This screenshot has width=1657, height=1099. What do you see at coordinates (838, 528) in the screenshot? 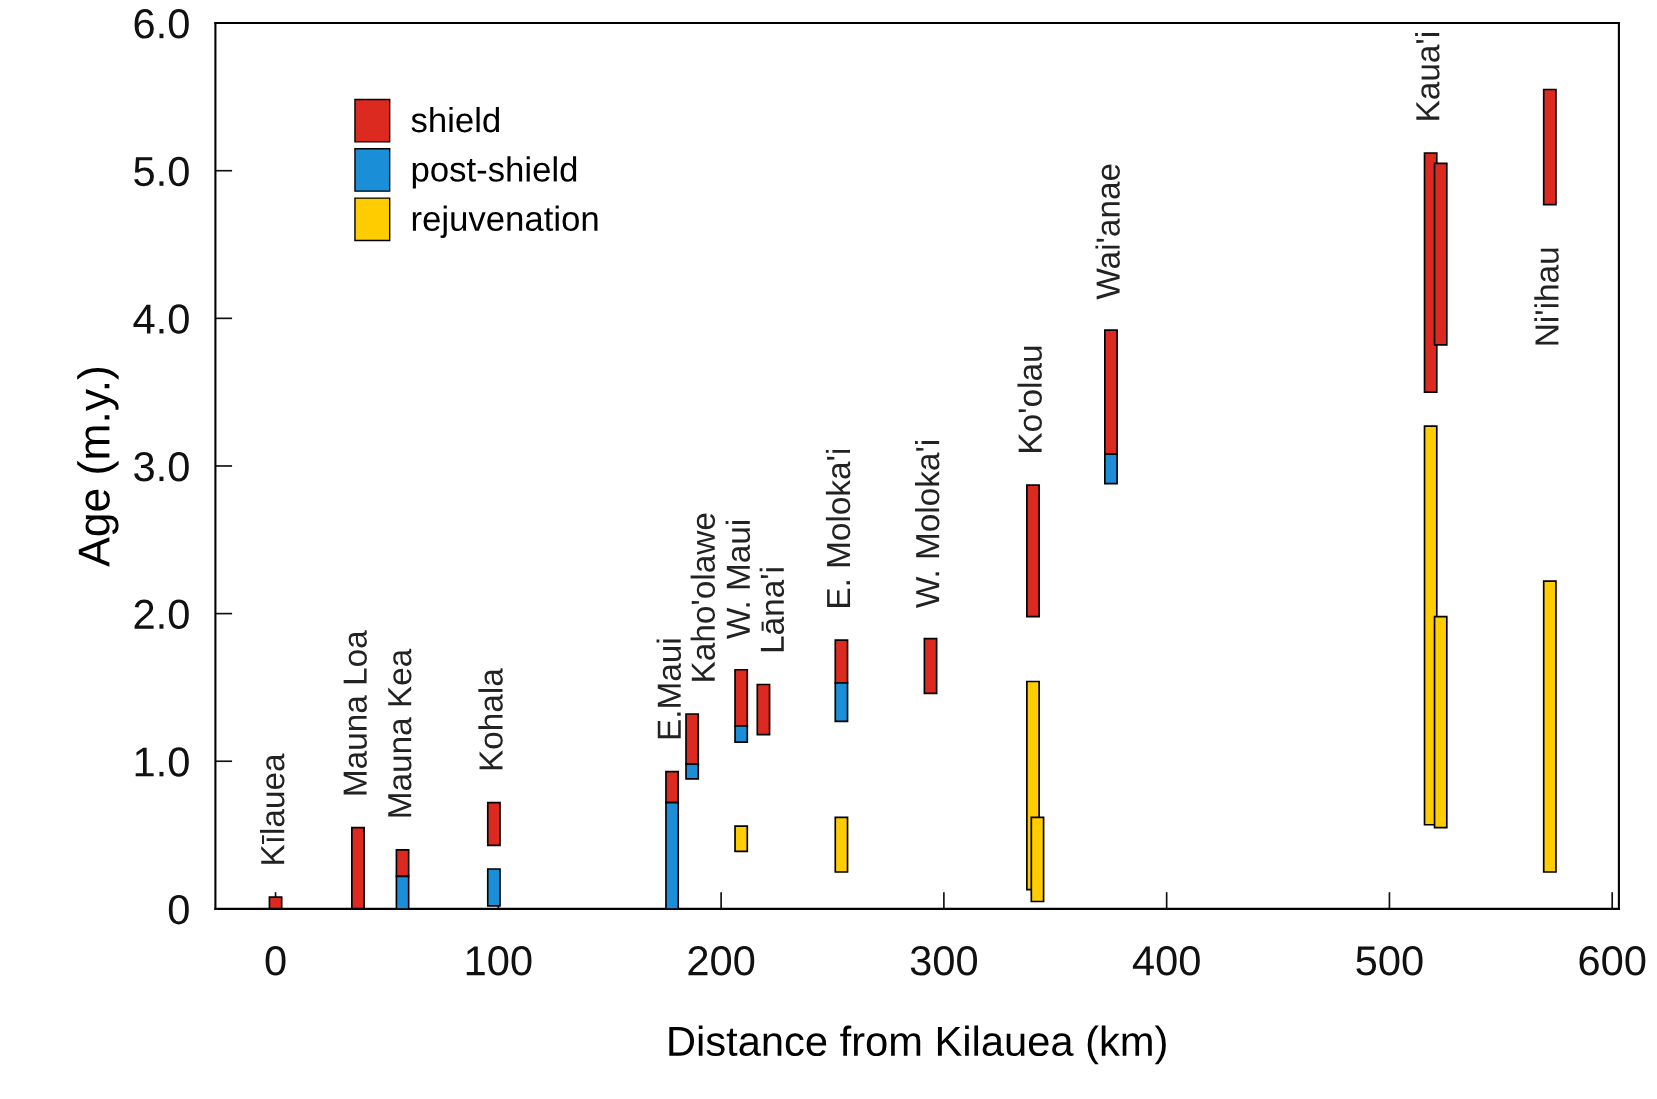
I see `annotation: E. Moloka'i` at bounding box center [838, 528].